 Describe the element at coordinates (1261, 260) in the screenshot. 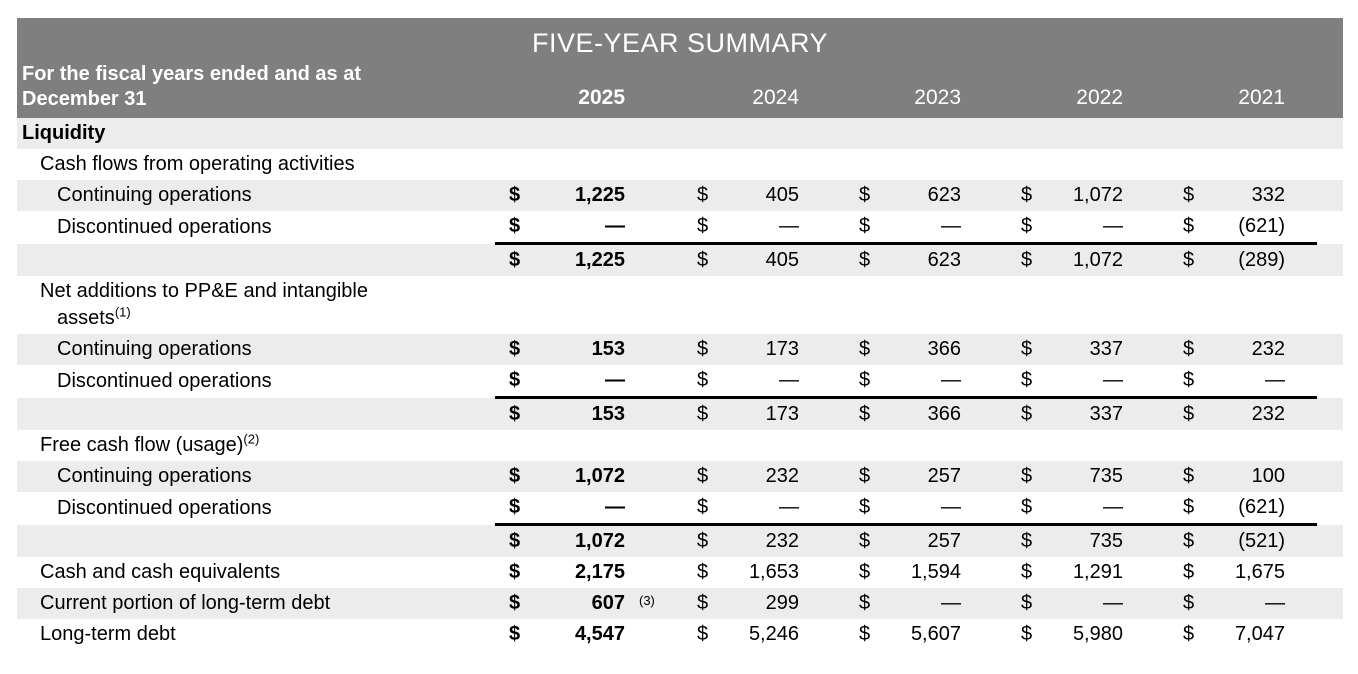

I see `value-cell: (289)` at that location.